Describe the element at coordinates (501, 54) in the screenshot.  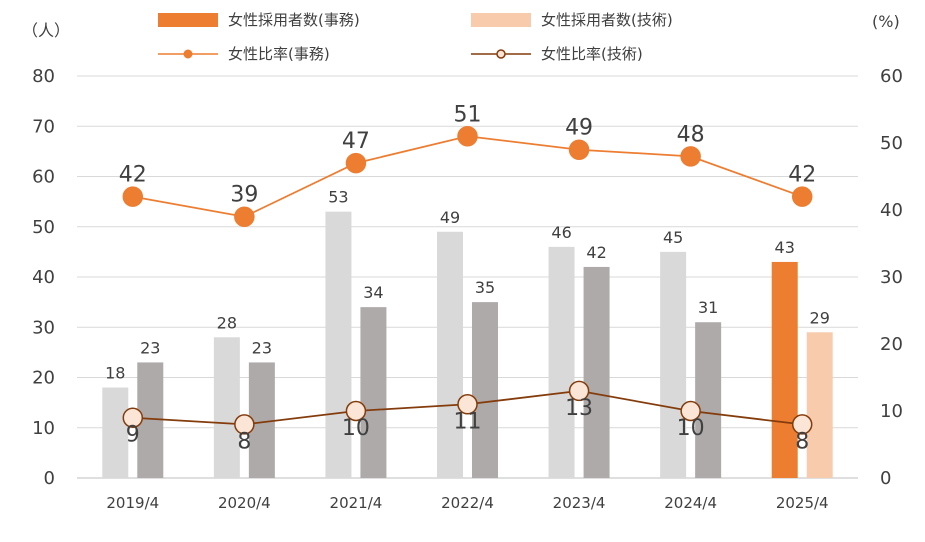
I see `legend-marker-technical` at that location.